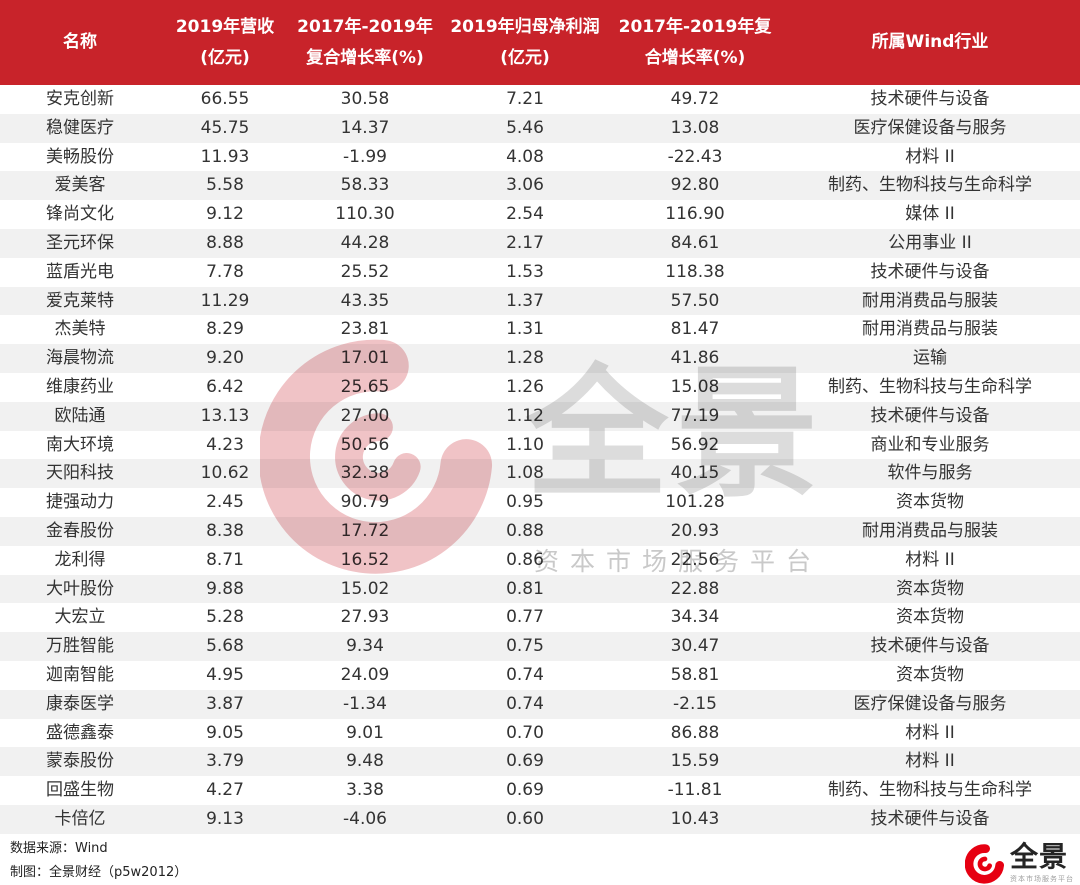 This screenshot has height=885, width=1080. What do you see at coordinates (695, 674) in the screenshot?
I see `cell-profit-cagr: 58.81` at bounding box center [695, 674].